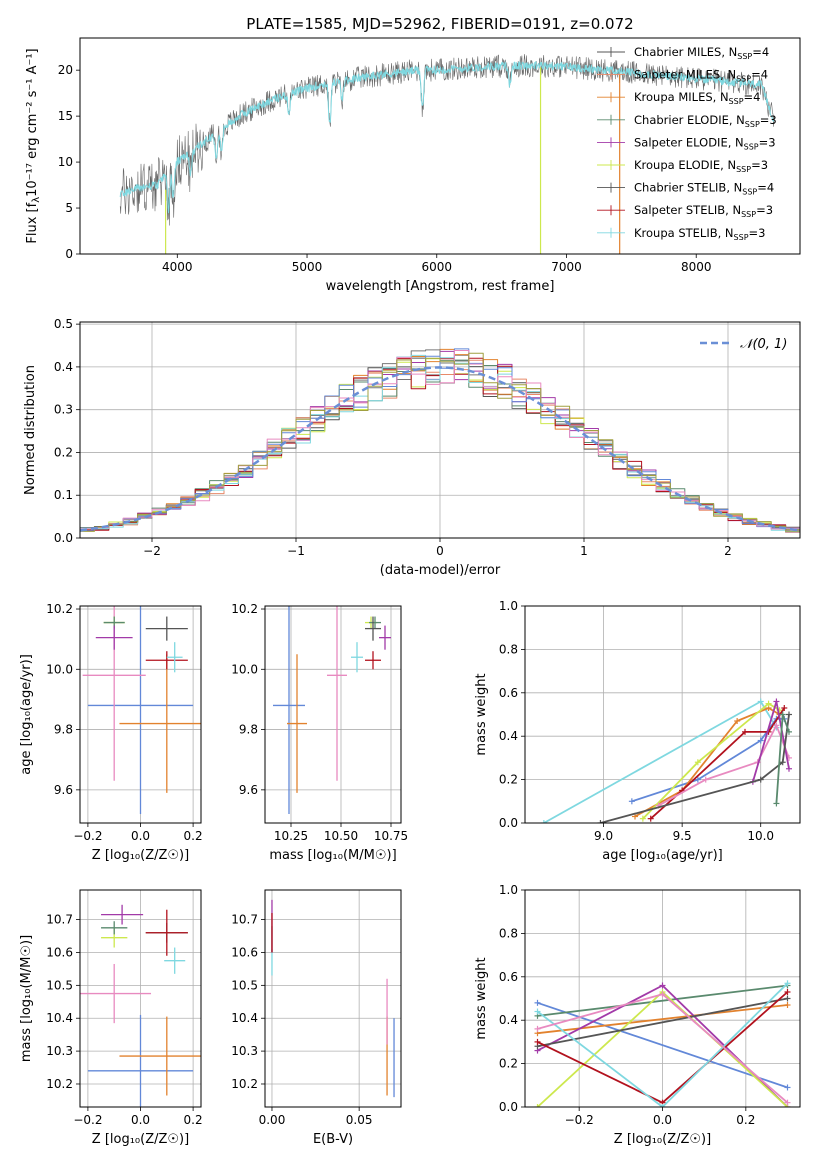 This screenshot has height=1170, width=819. I want to click on residuals-plot, so click(440, 440).